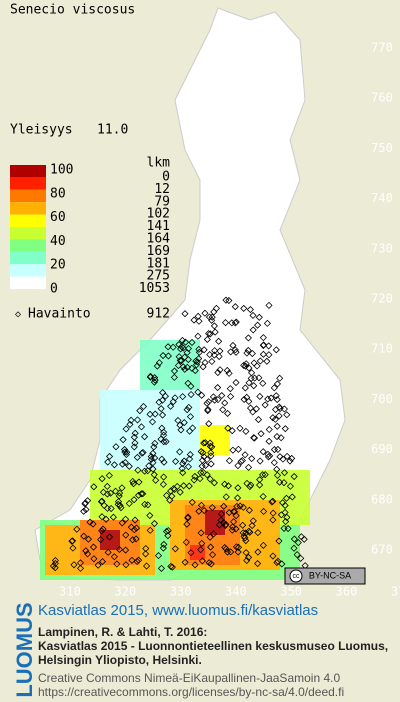  I want to click on legend-scale-label: 100, so click(61, 170).